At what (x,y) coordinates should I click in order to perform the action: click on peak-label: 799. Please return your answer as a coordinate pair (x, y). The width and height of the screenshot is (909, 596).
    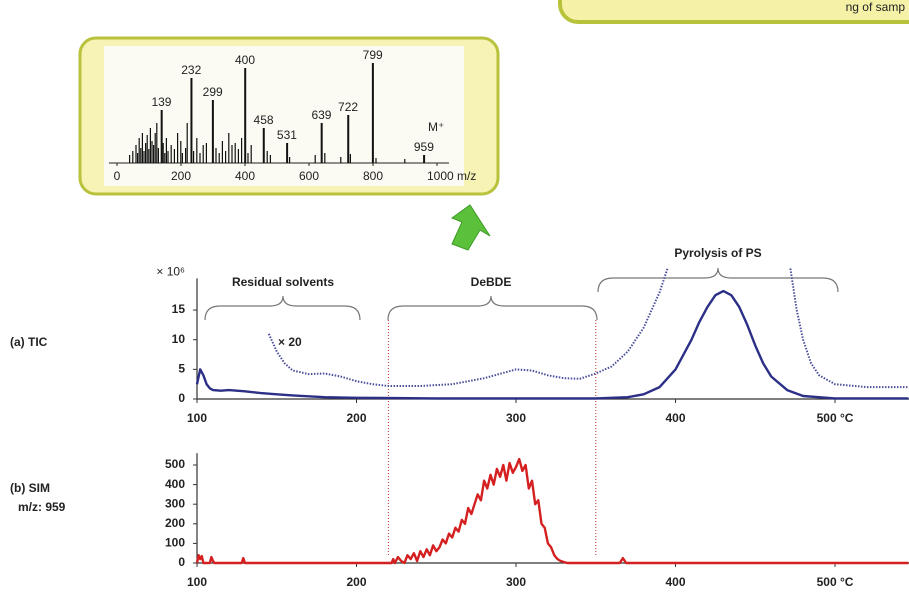
    Looking at the image, I should click on (373, 55).